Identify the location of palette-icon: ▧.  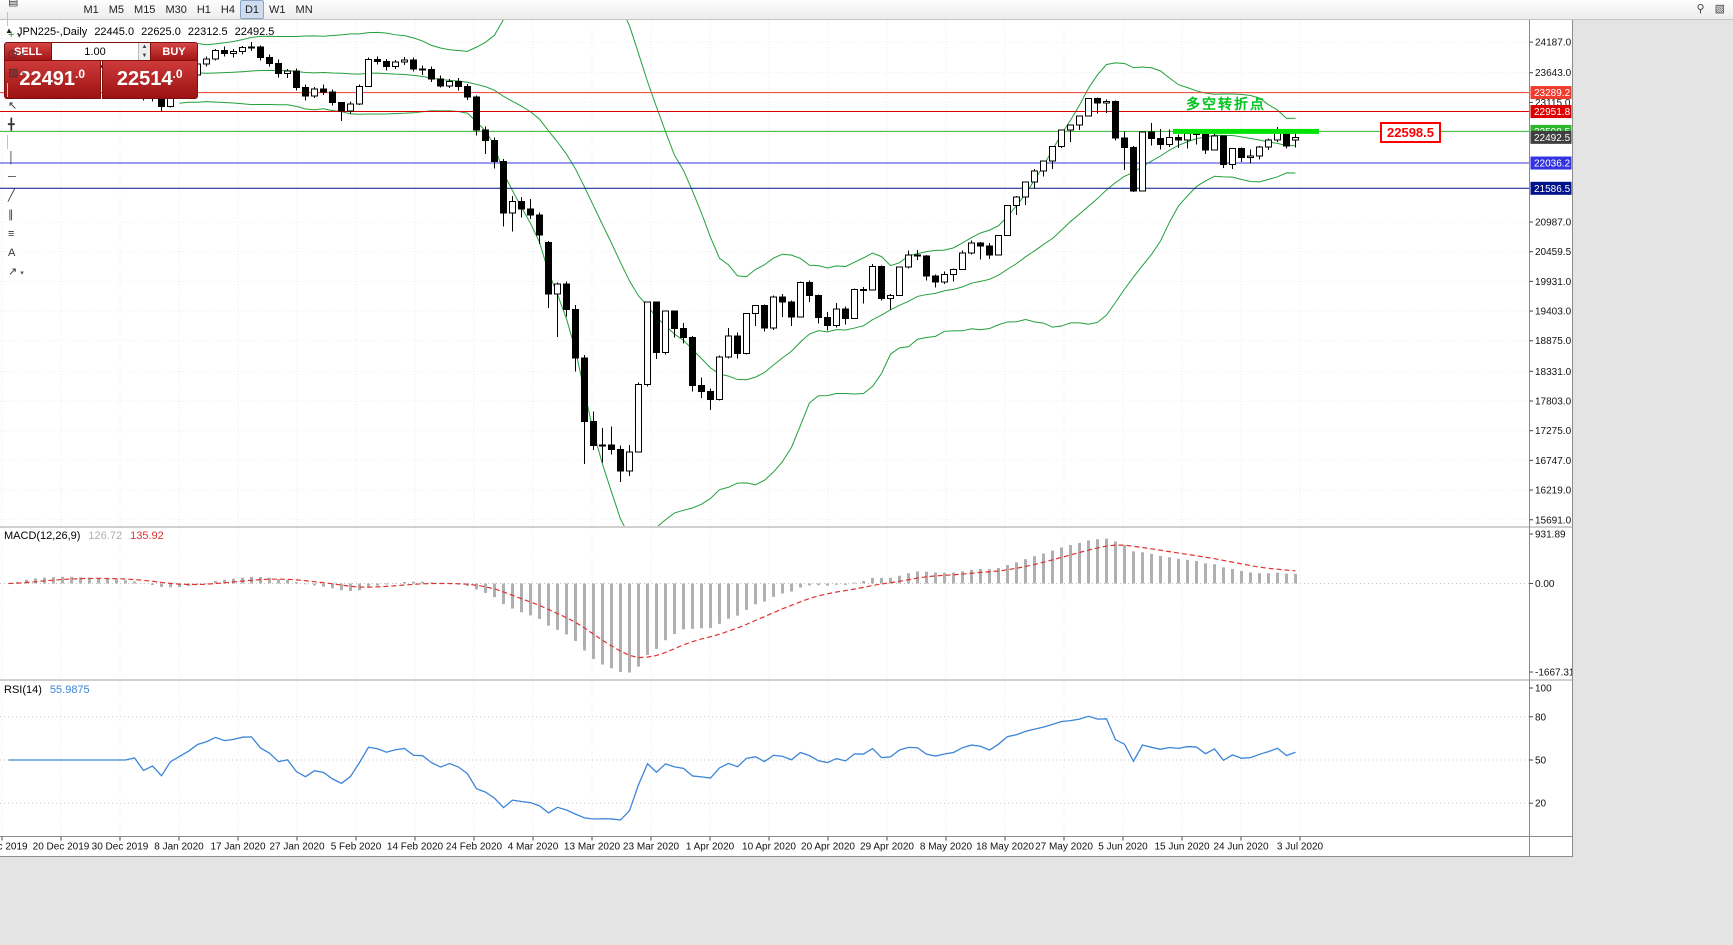
(1719, 9).